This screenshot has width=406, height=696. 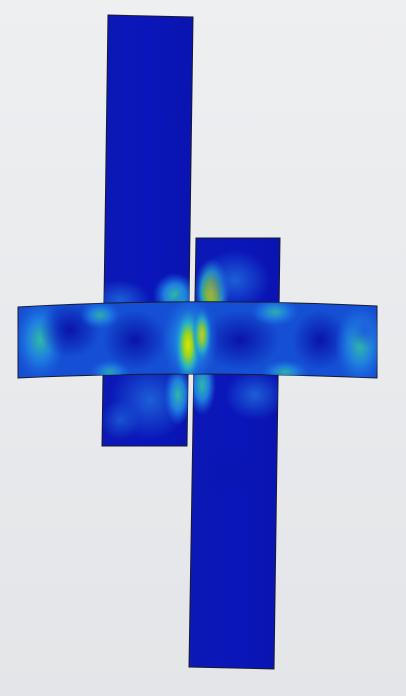 I want to click on horizontal-beam, so click(x=200, y=340).